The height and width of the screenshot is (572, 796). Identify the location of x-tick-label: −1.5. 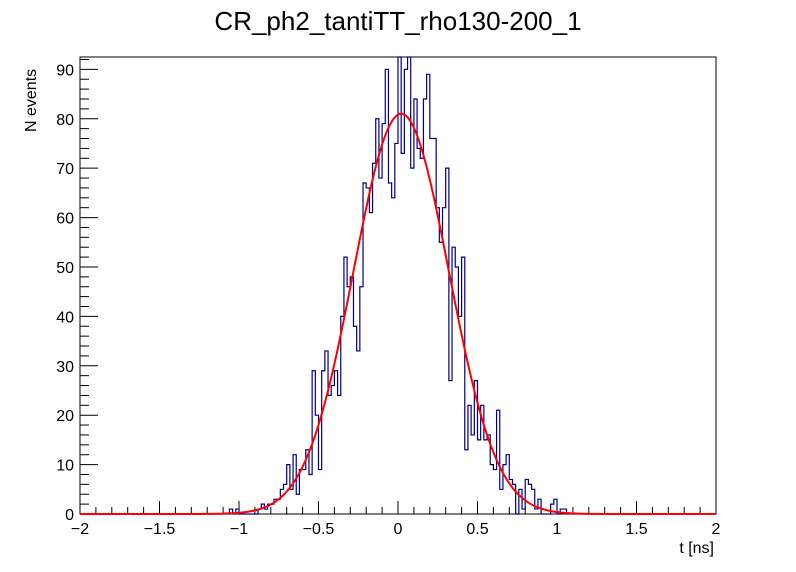
(160, 529).